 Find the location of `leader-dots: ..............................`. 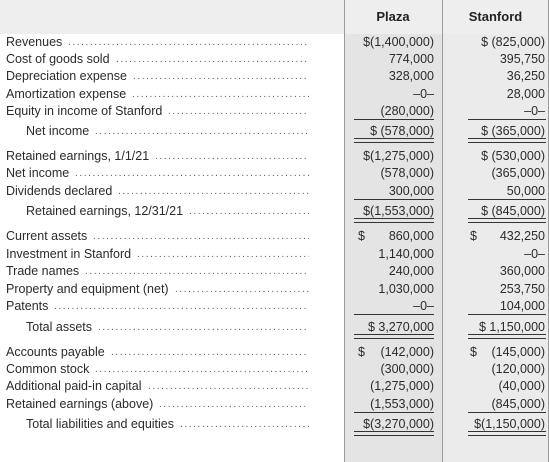

leader-dots: .............................. is located at coordinates (244, 424).